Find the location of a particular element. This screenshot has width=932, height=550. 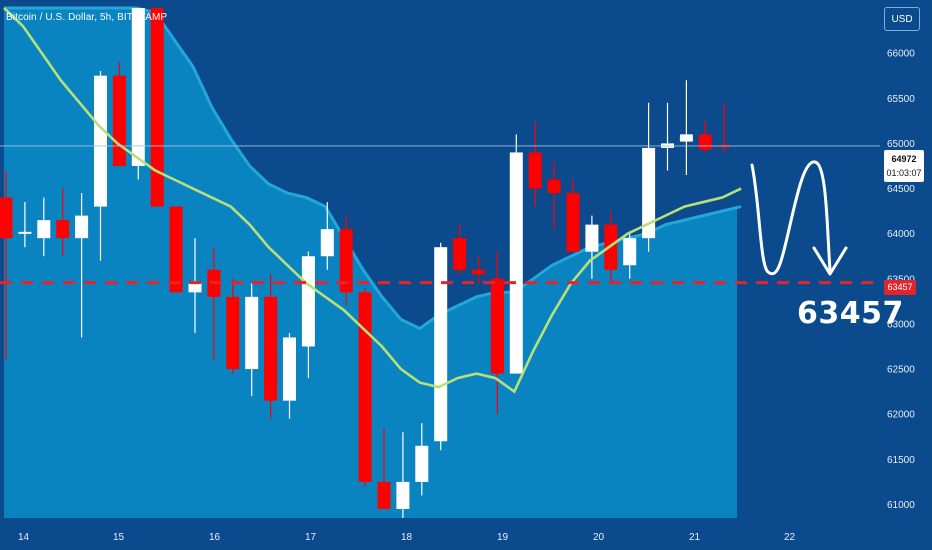

y-tick-label: 61500 is located at coordinates (901, 460).